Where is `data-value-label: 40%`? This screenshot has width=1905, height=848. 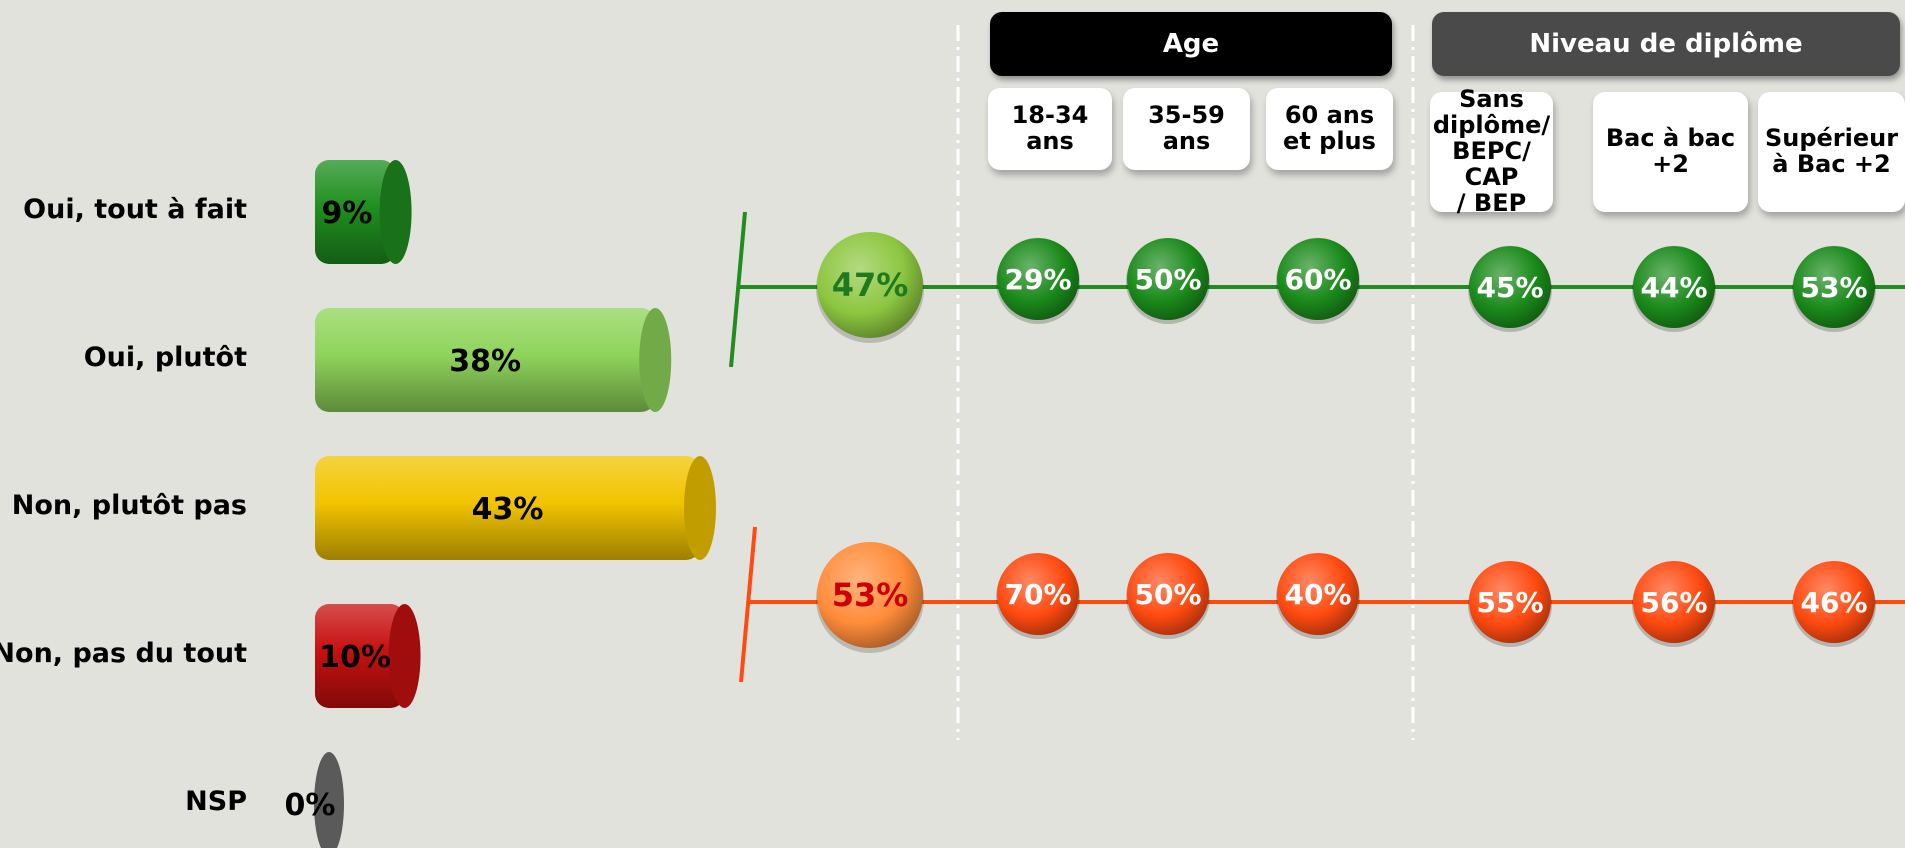 data-value-label: 40% is located at coordinates (1317, 594).